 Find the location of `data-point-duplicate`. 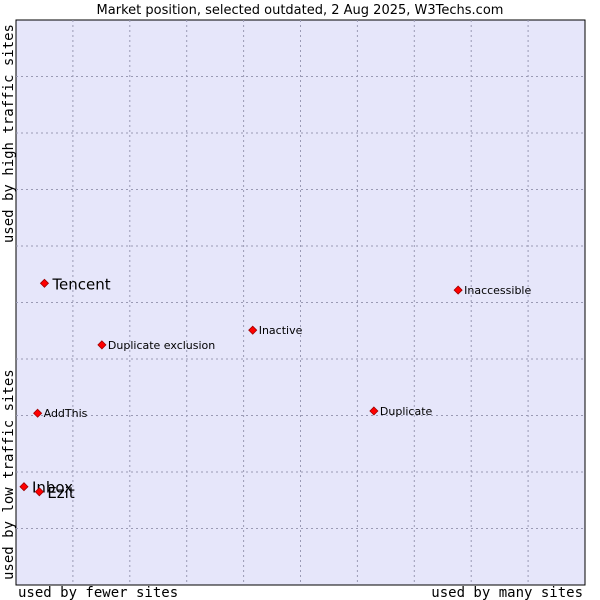

data-point-duplicate is located at coordinates (374, 411).